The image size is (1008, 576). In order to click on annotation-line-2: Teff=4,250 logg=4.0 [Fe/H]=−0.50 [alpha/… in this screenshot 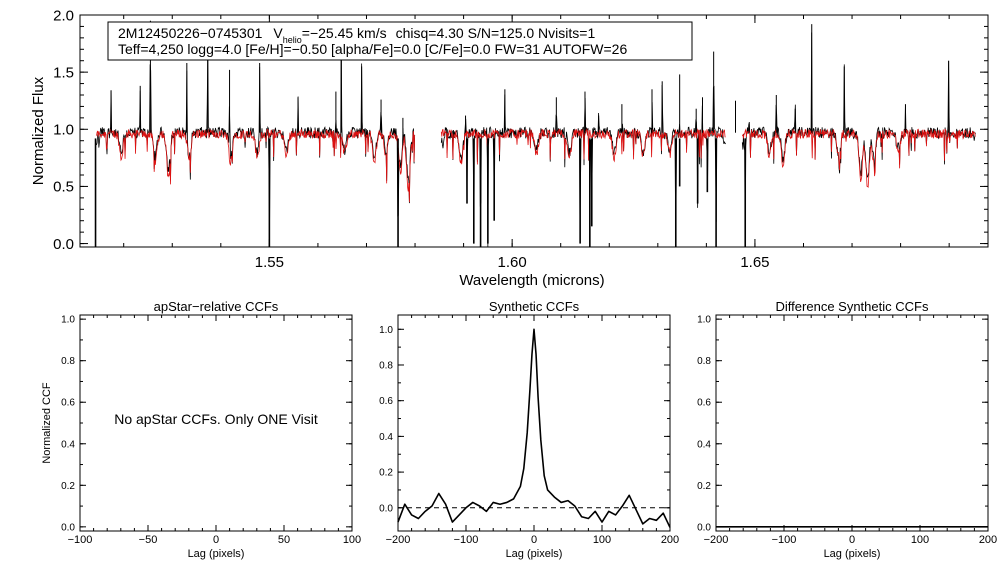, I will do `click(372, 49)`.